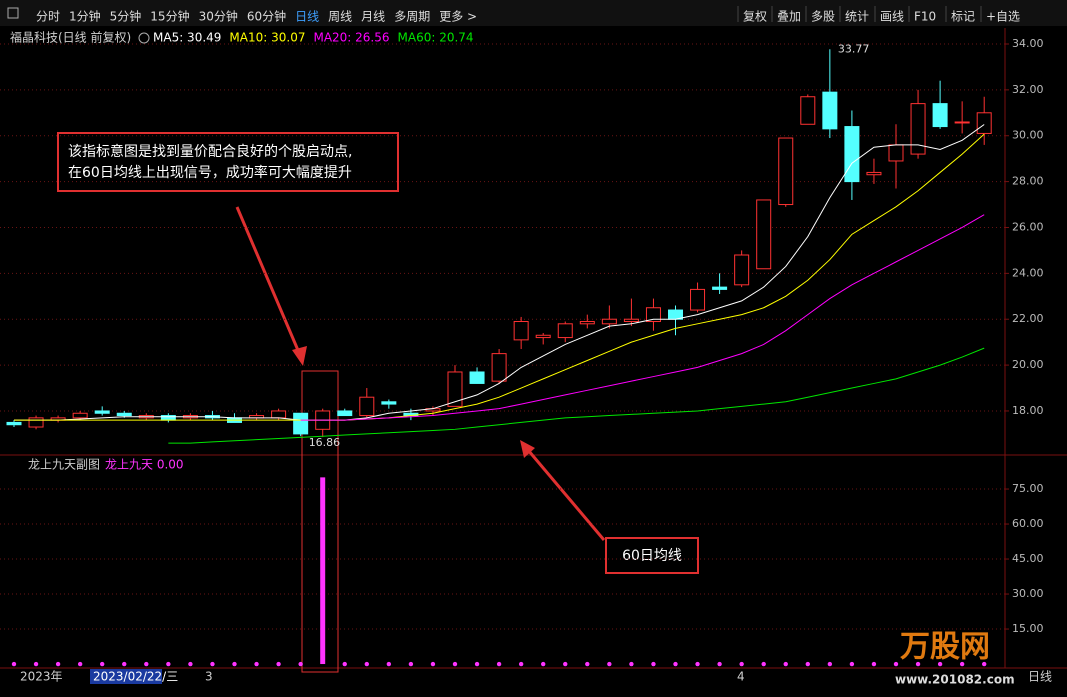 Image resolution: width=1067 pixels, height=697 pixels. What do you see at coordinates (85, 16) in the screenshot?
I see `period-tab: 1分钟` at bounding box center [85, 16].